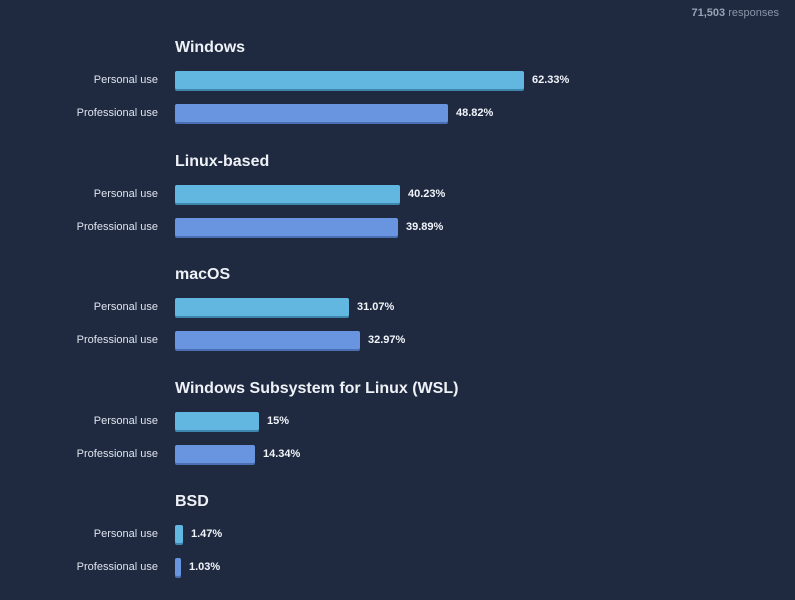 Image resolution: width=795 pixels, height=600 pixels. Describe the element at coordinates (210, 47) in the screenshot. I see `group-title: Windows` at that location.